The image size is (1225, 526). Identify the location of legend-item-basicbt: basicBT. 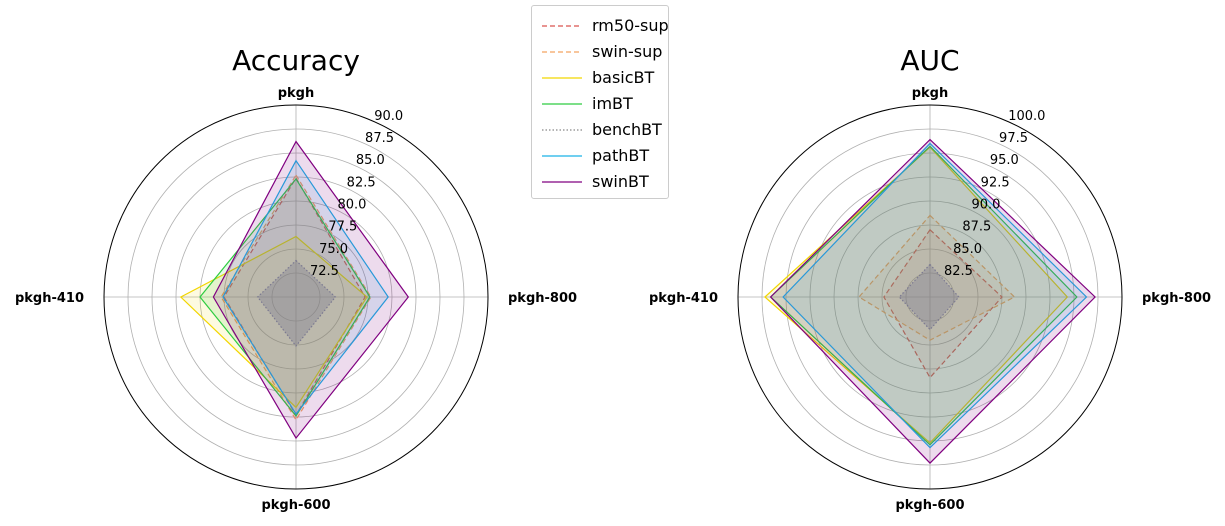
(600, 78).